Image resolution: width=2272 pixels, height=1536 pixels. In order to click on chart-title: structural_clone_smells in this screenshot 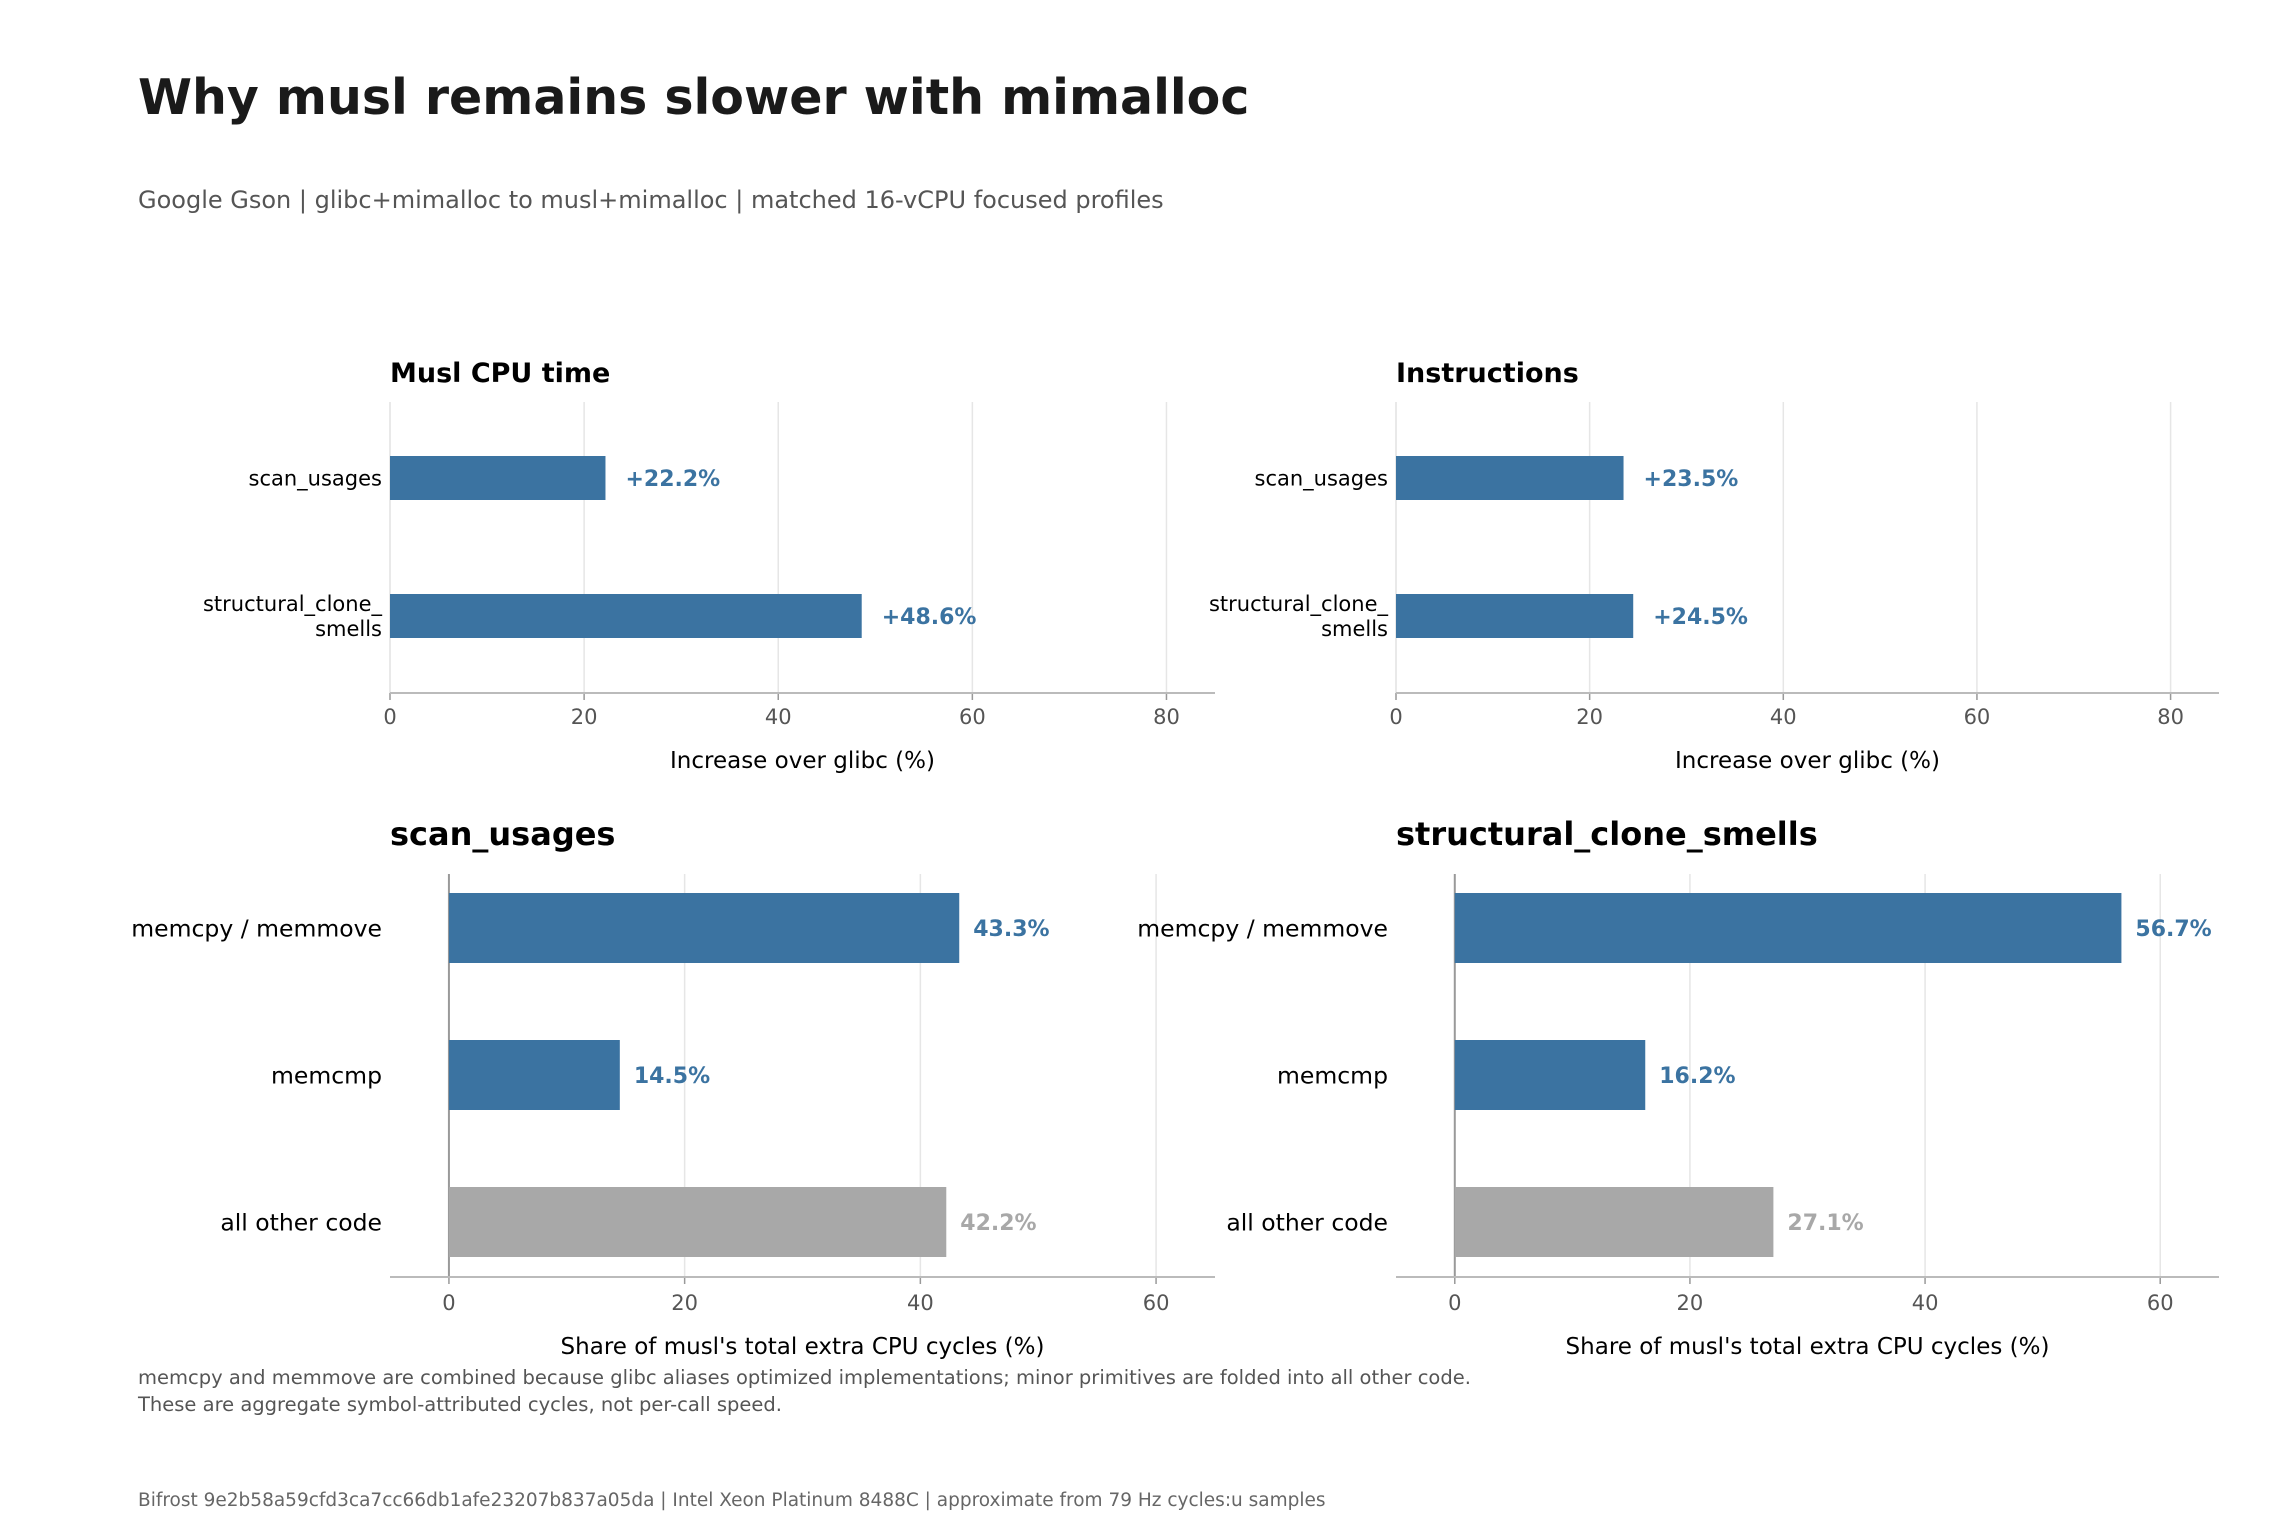, I will do `click(1607, 834)`.